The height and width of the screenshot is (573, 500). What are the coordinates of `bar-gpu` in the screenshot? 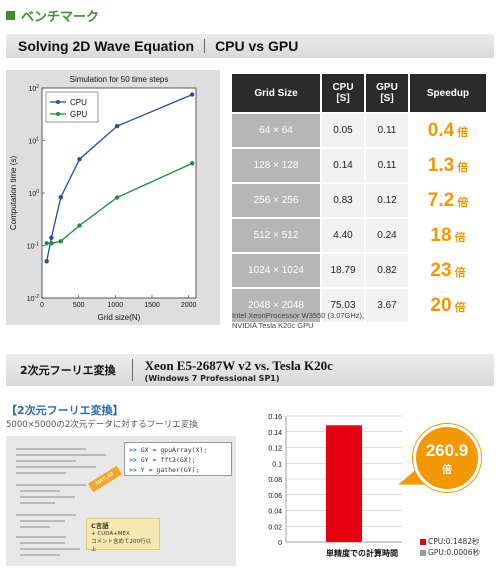 It's located at (382, 542).